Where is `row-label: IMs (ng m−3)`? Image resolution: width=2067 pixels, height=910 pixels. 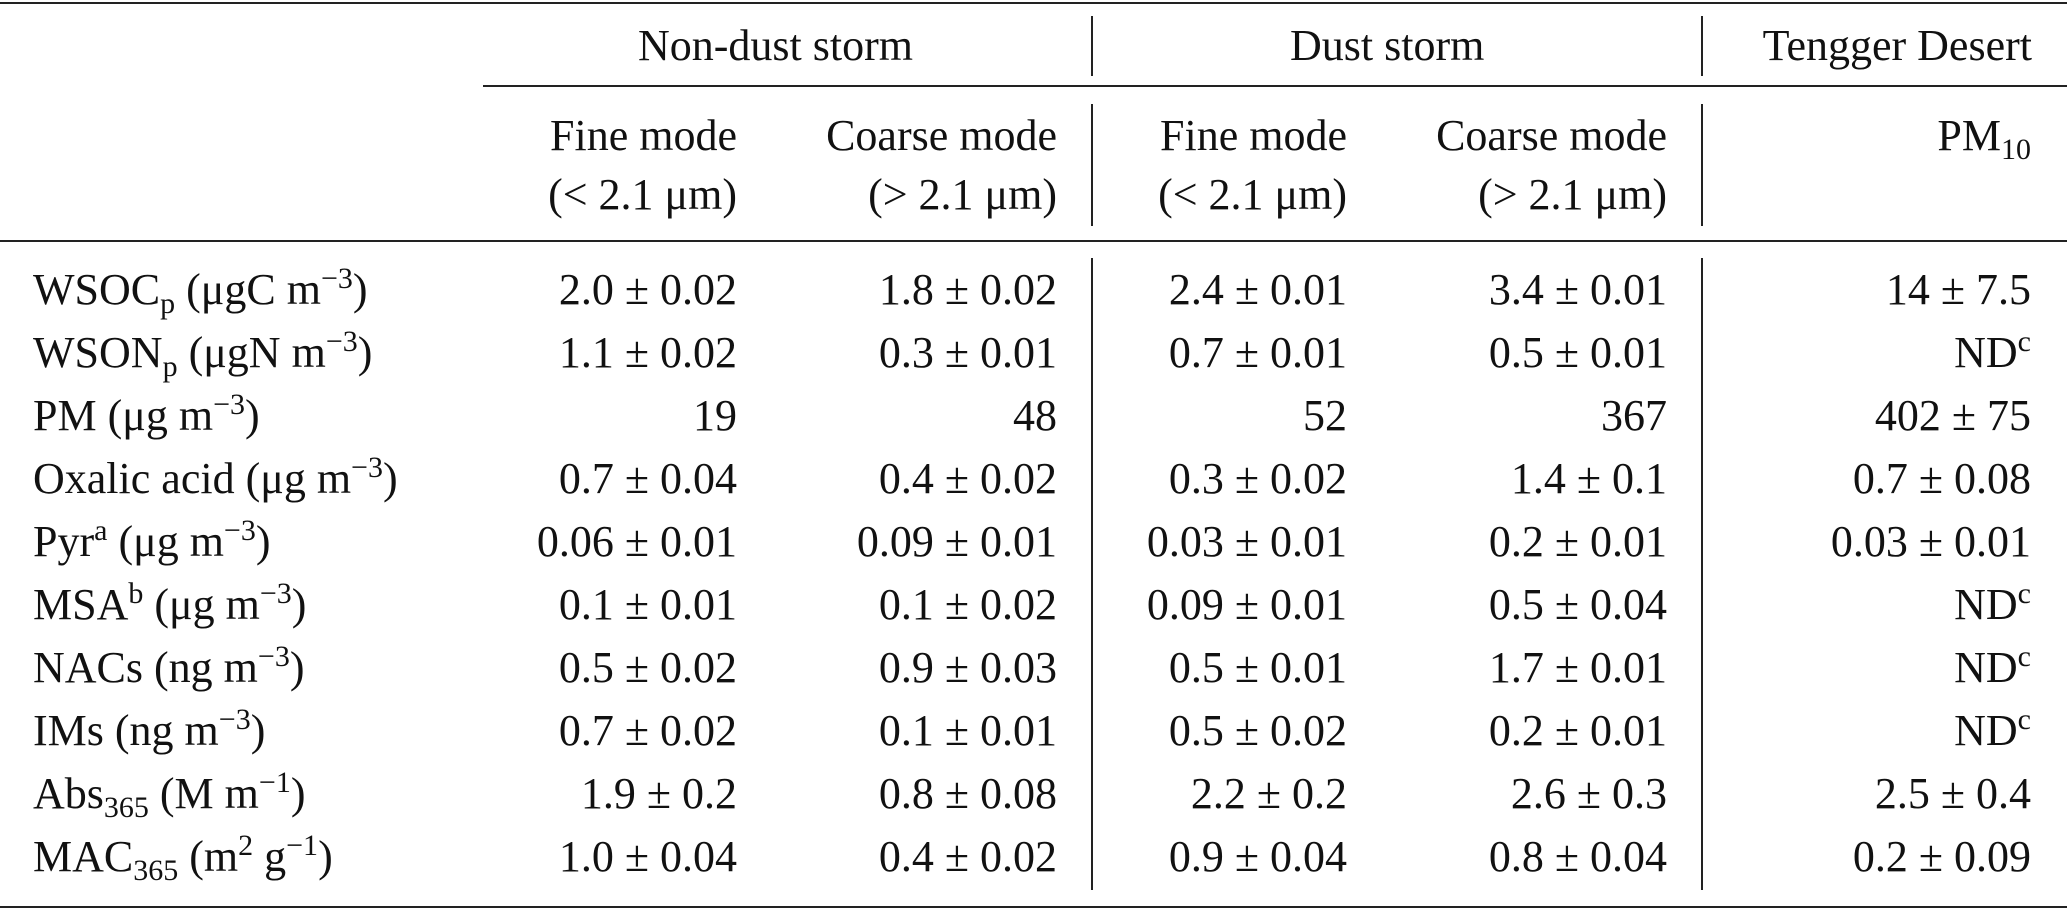
row-label: IMs (ng m−3) is located at coordinates (149, 729).